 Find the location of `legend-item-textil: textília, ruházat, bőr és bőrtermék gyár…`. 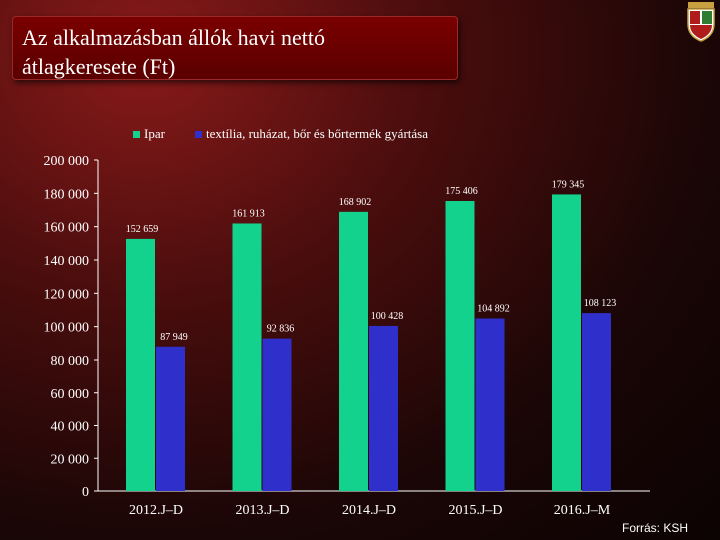

legend-item-textil: textília, ruházat, bőr és bőrtermék gyár… is located at coordinates (311, 134).